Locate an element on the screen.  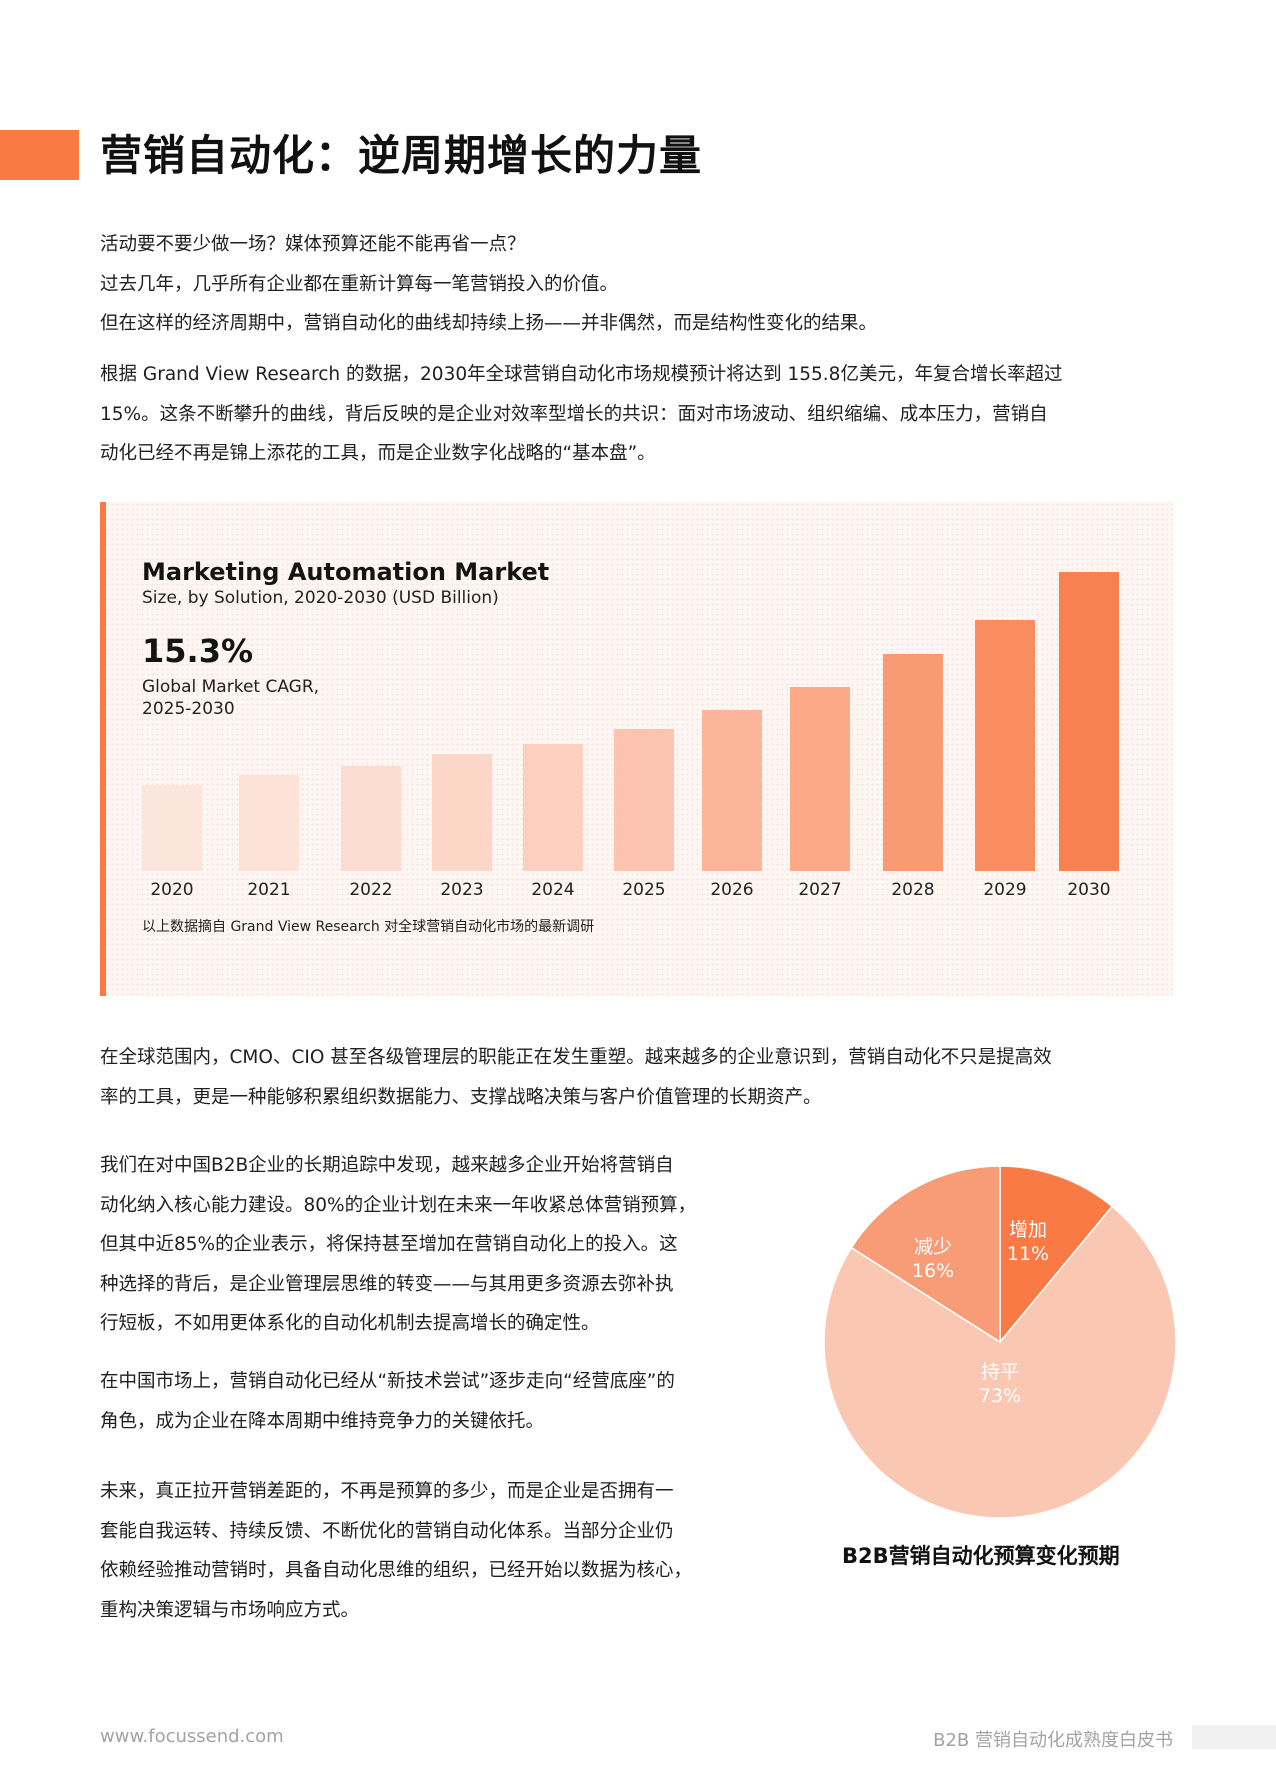
pie-graphic is located at coordinates (1000, 1342).